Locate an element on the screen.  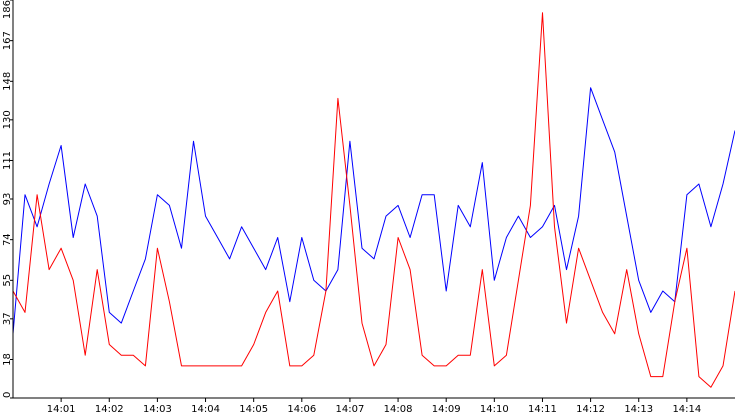
y-tick-label: 130 is located at coordinates (7, 119).